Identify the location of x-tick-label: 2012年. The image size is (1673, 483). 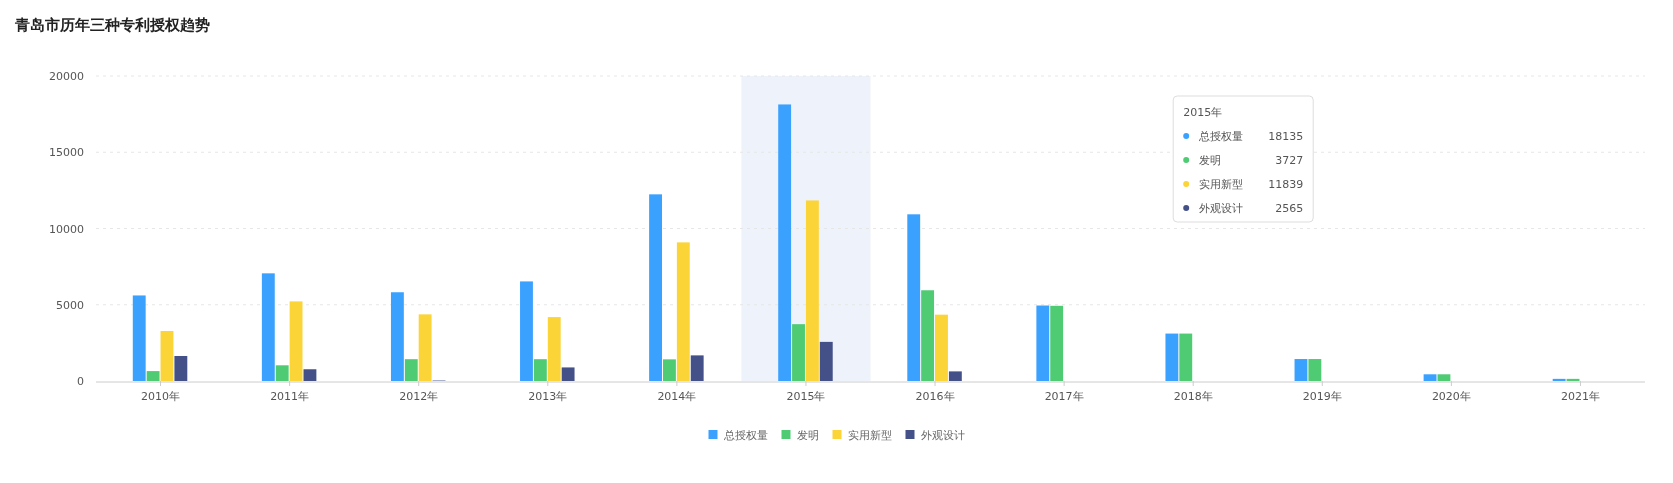
(419, 396).